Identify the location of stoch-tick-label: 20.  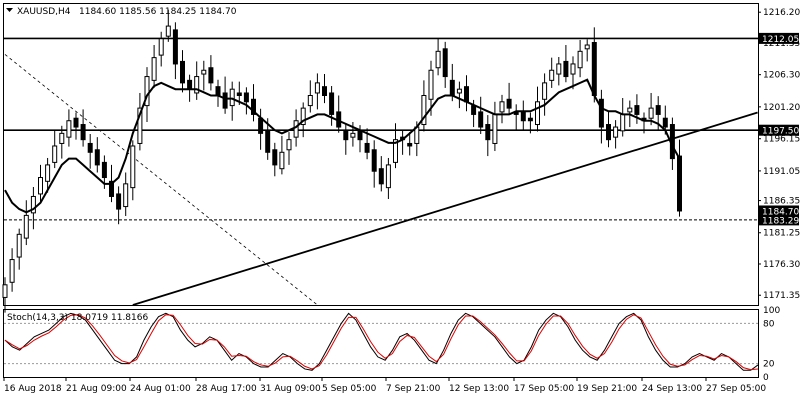
(769, 365).